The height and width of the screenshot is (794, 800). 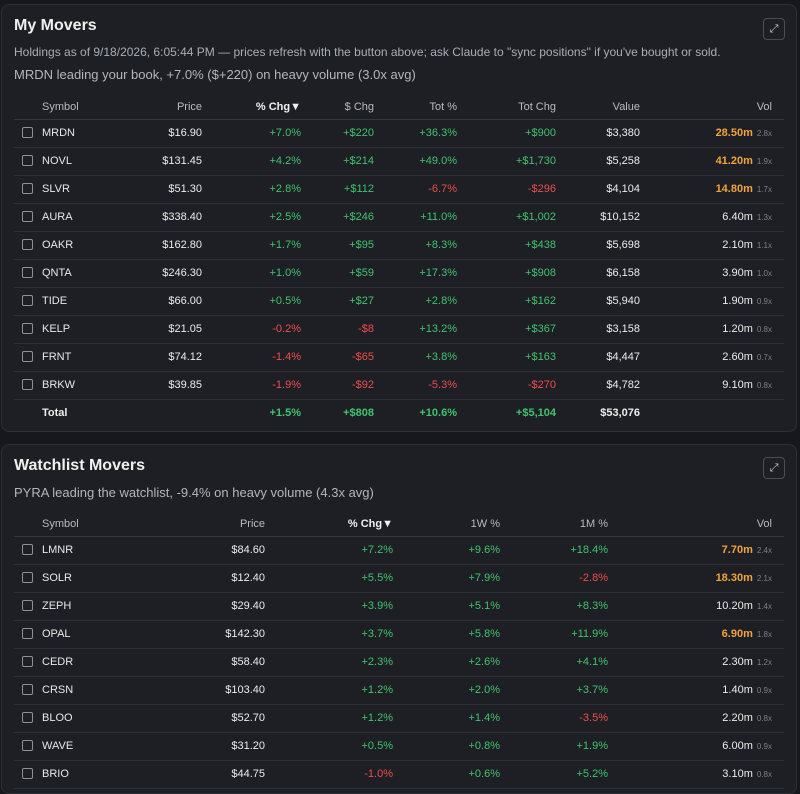 I want to click on col-dollar-chg: $ Chg, so click(x=359, y=107).